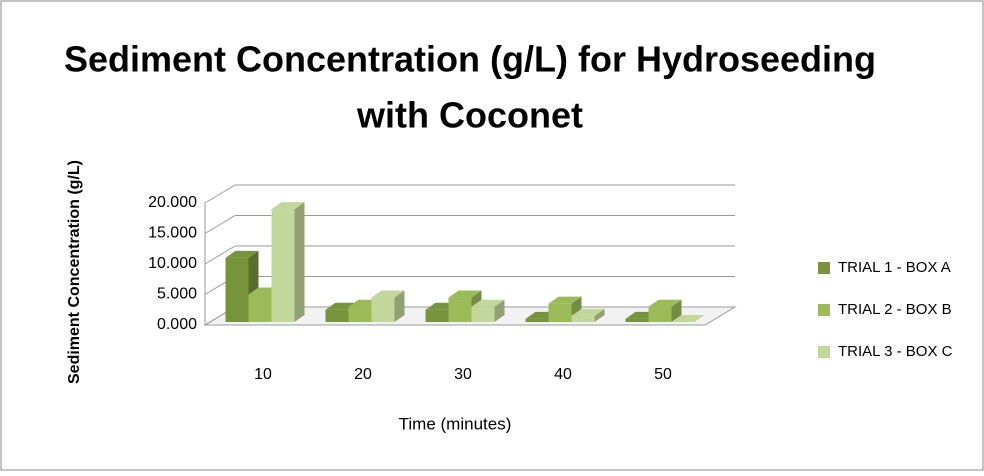 Image resolution: width=984 pixels, height=476 pixels. Describe the element at coordinates (363, 374) in the screenshot. I see `x-tick-label: 20` at that location.